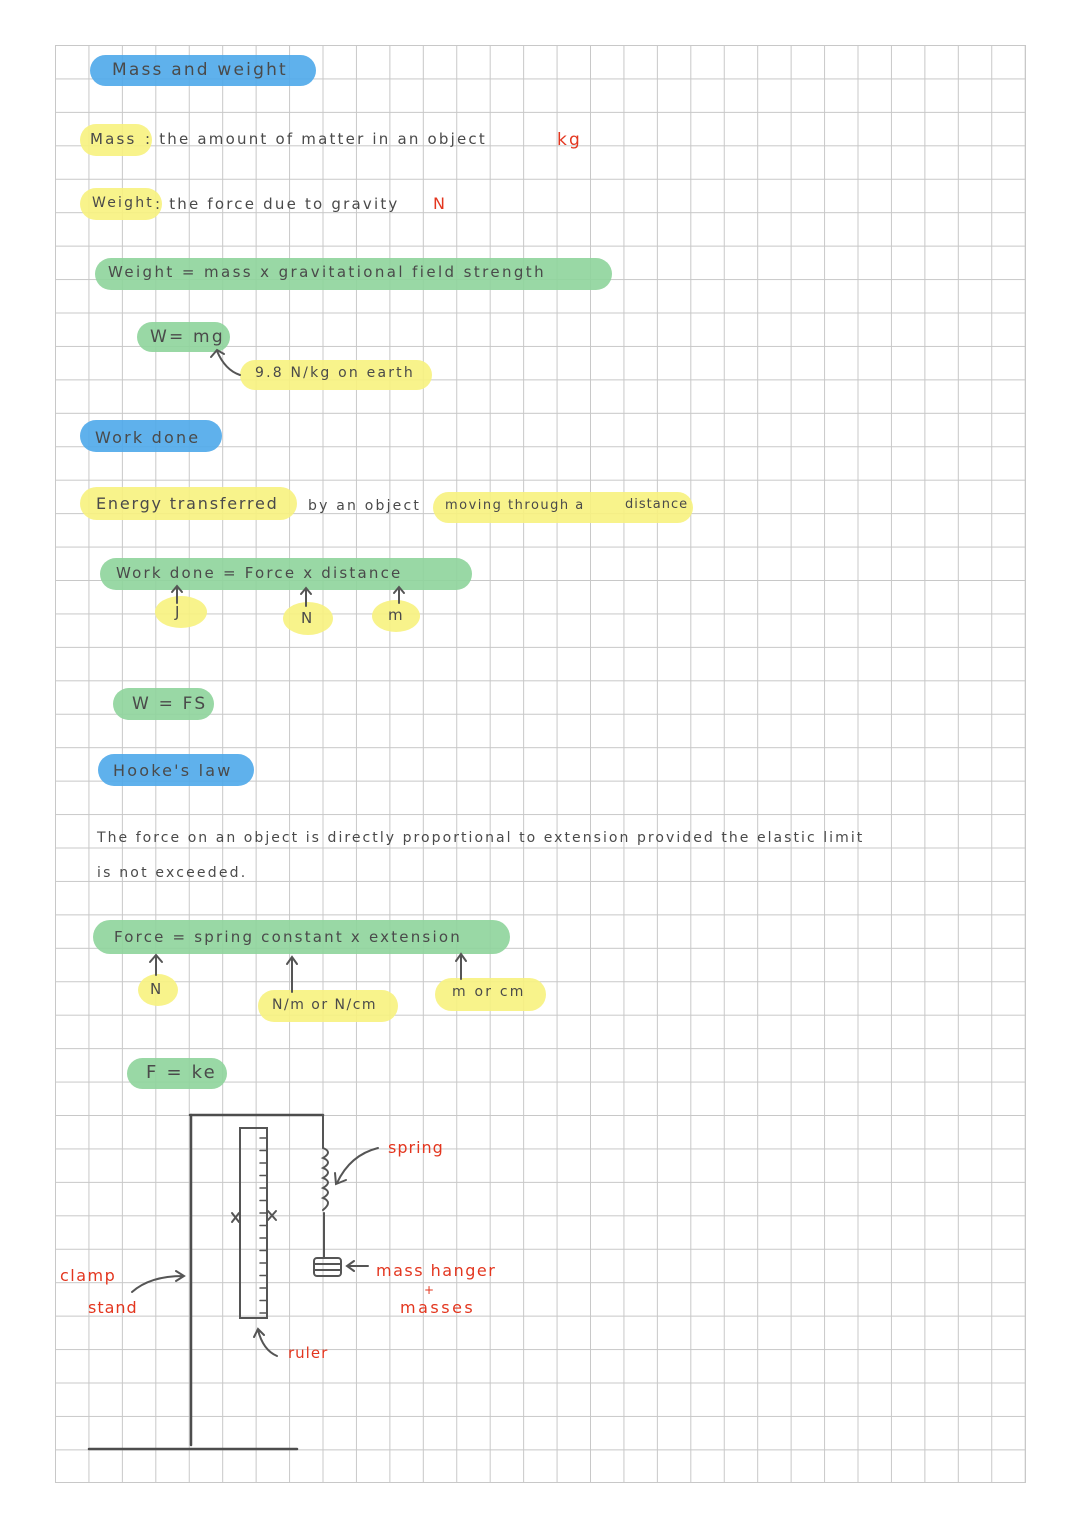 Image resolution: width=1080 pixels, height=1527 pixels. I want to click on work-def-3: moving through a, so click(515, 505).